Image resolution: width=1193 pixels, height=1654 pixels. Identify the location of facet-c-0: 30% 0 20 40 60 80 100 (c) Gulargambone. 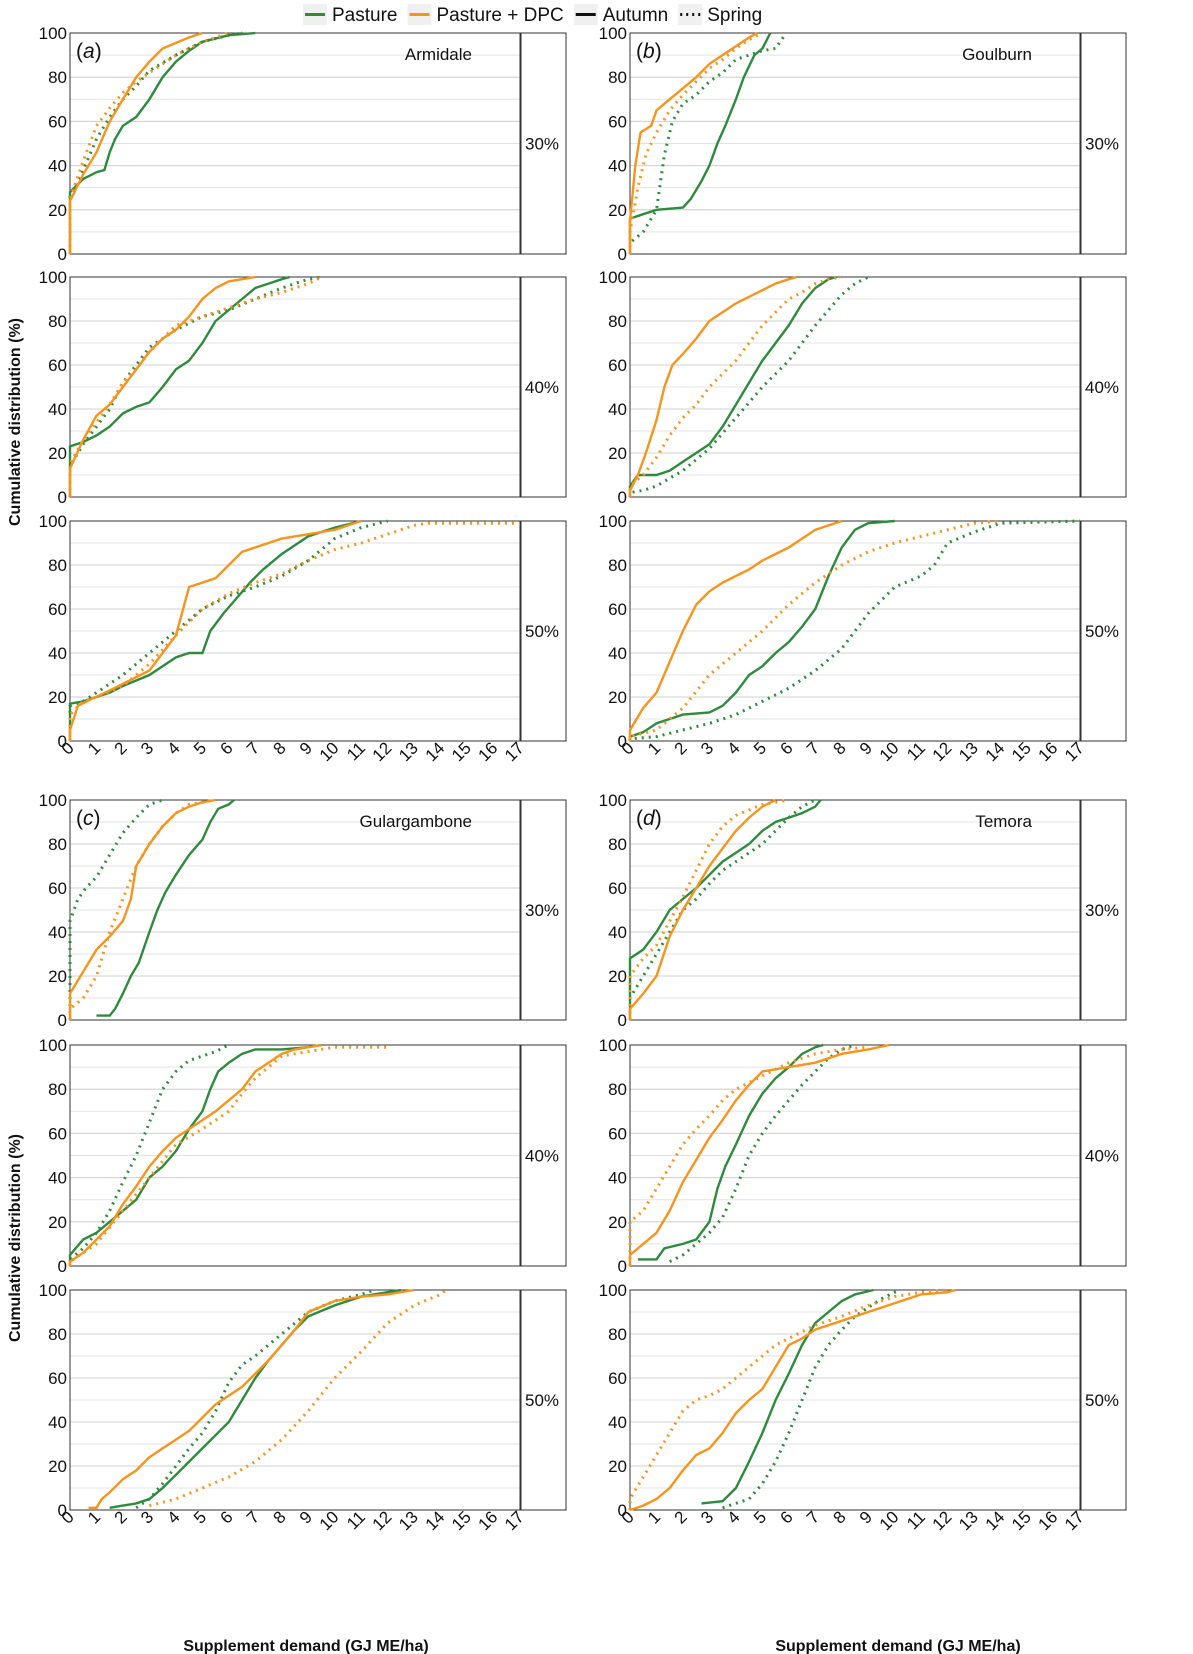
(303, 910).